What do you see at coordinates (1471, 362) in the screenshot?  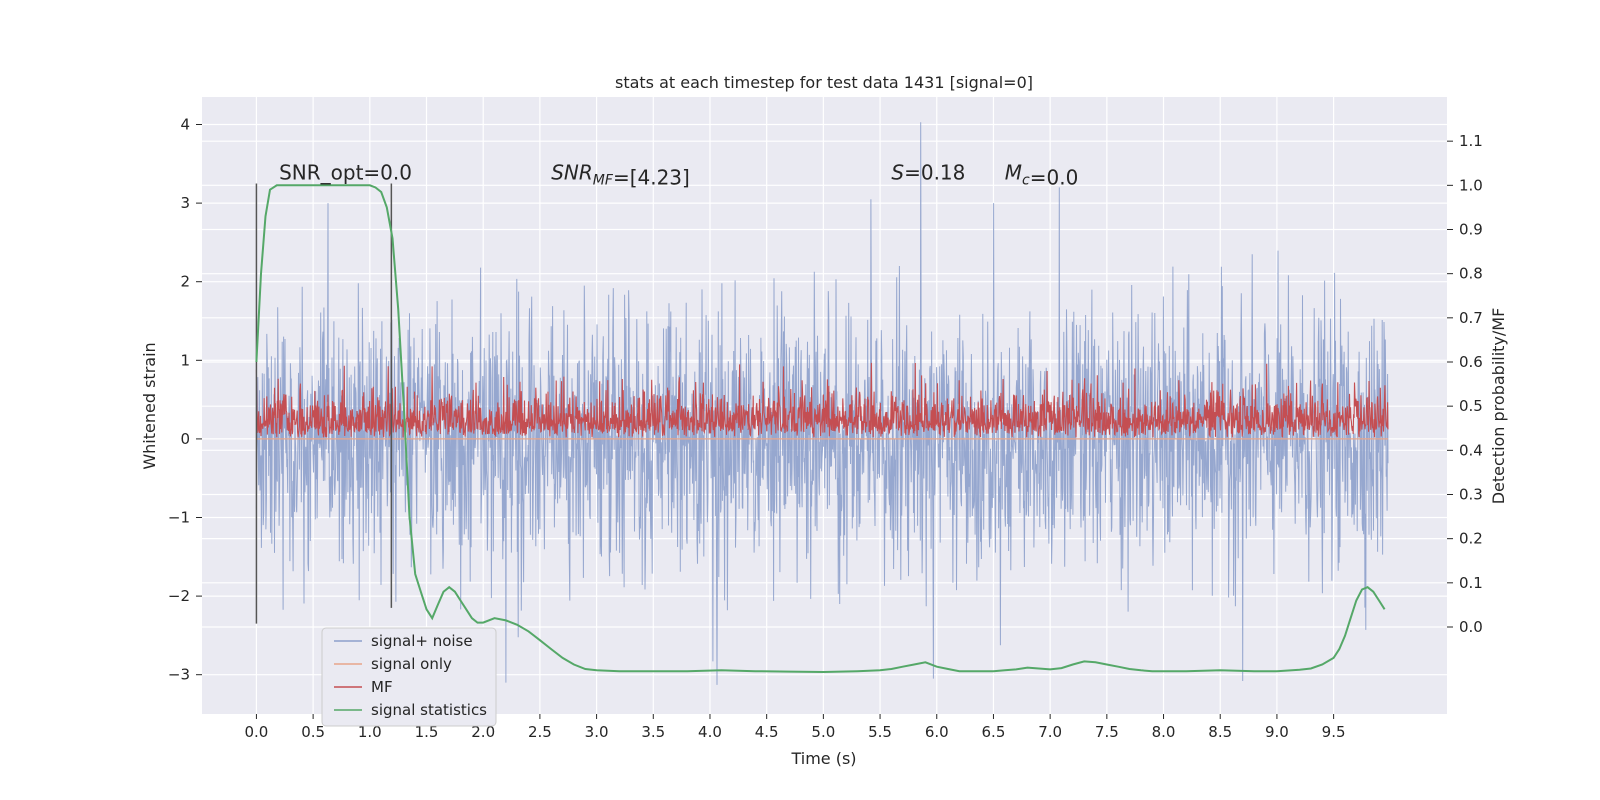 I see `y-right-tick-label: 0.6` at bounding box center [1471, 362].